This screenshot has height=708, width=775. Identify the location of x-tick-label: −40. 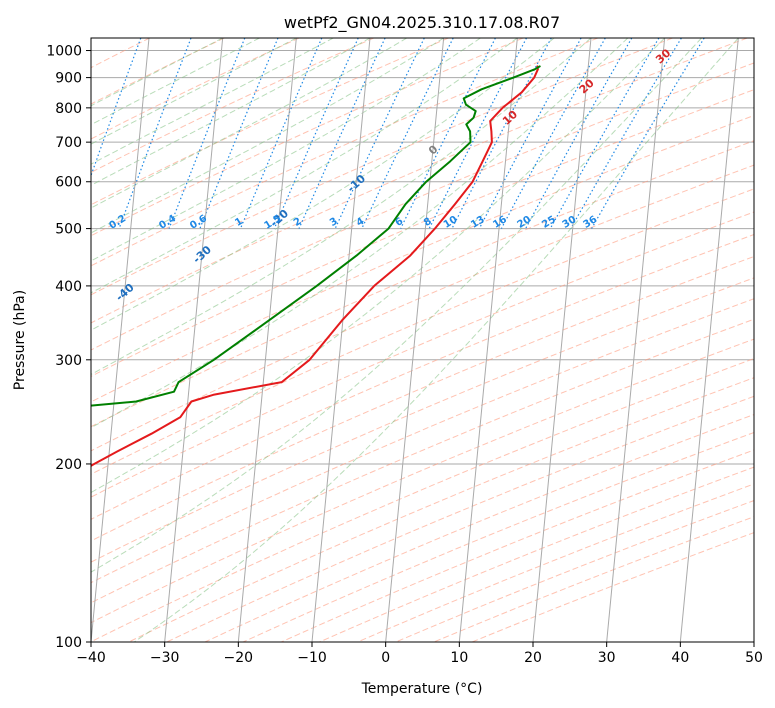
(91, 658).